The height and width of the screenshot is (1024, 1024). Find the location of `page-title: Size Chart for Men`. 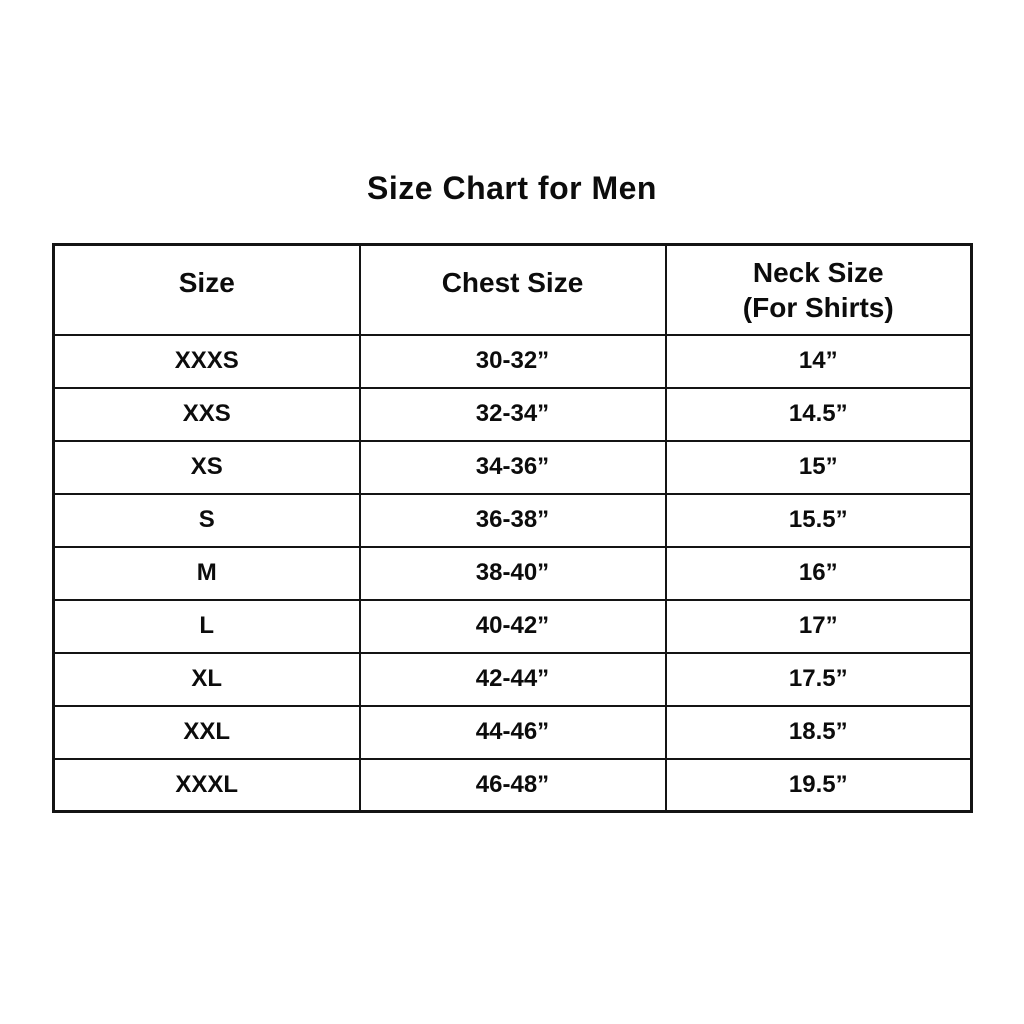

page-title: Size Chart for Men is located at coordinates (512, 188).